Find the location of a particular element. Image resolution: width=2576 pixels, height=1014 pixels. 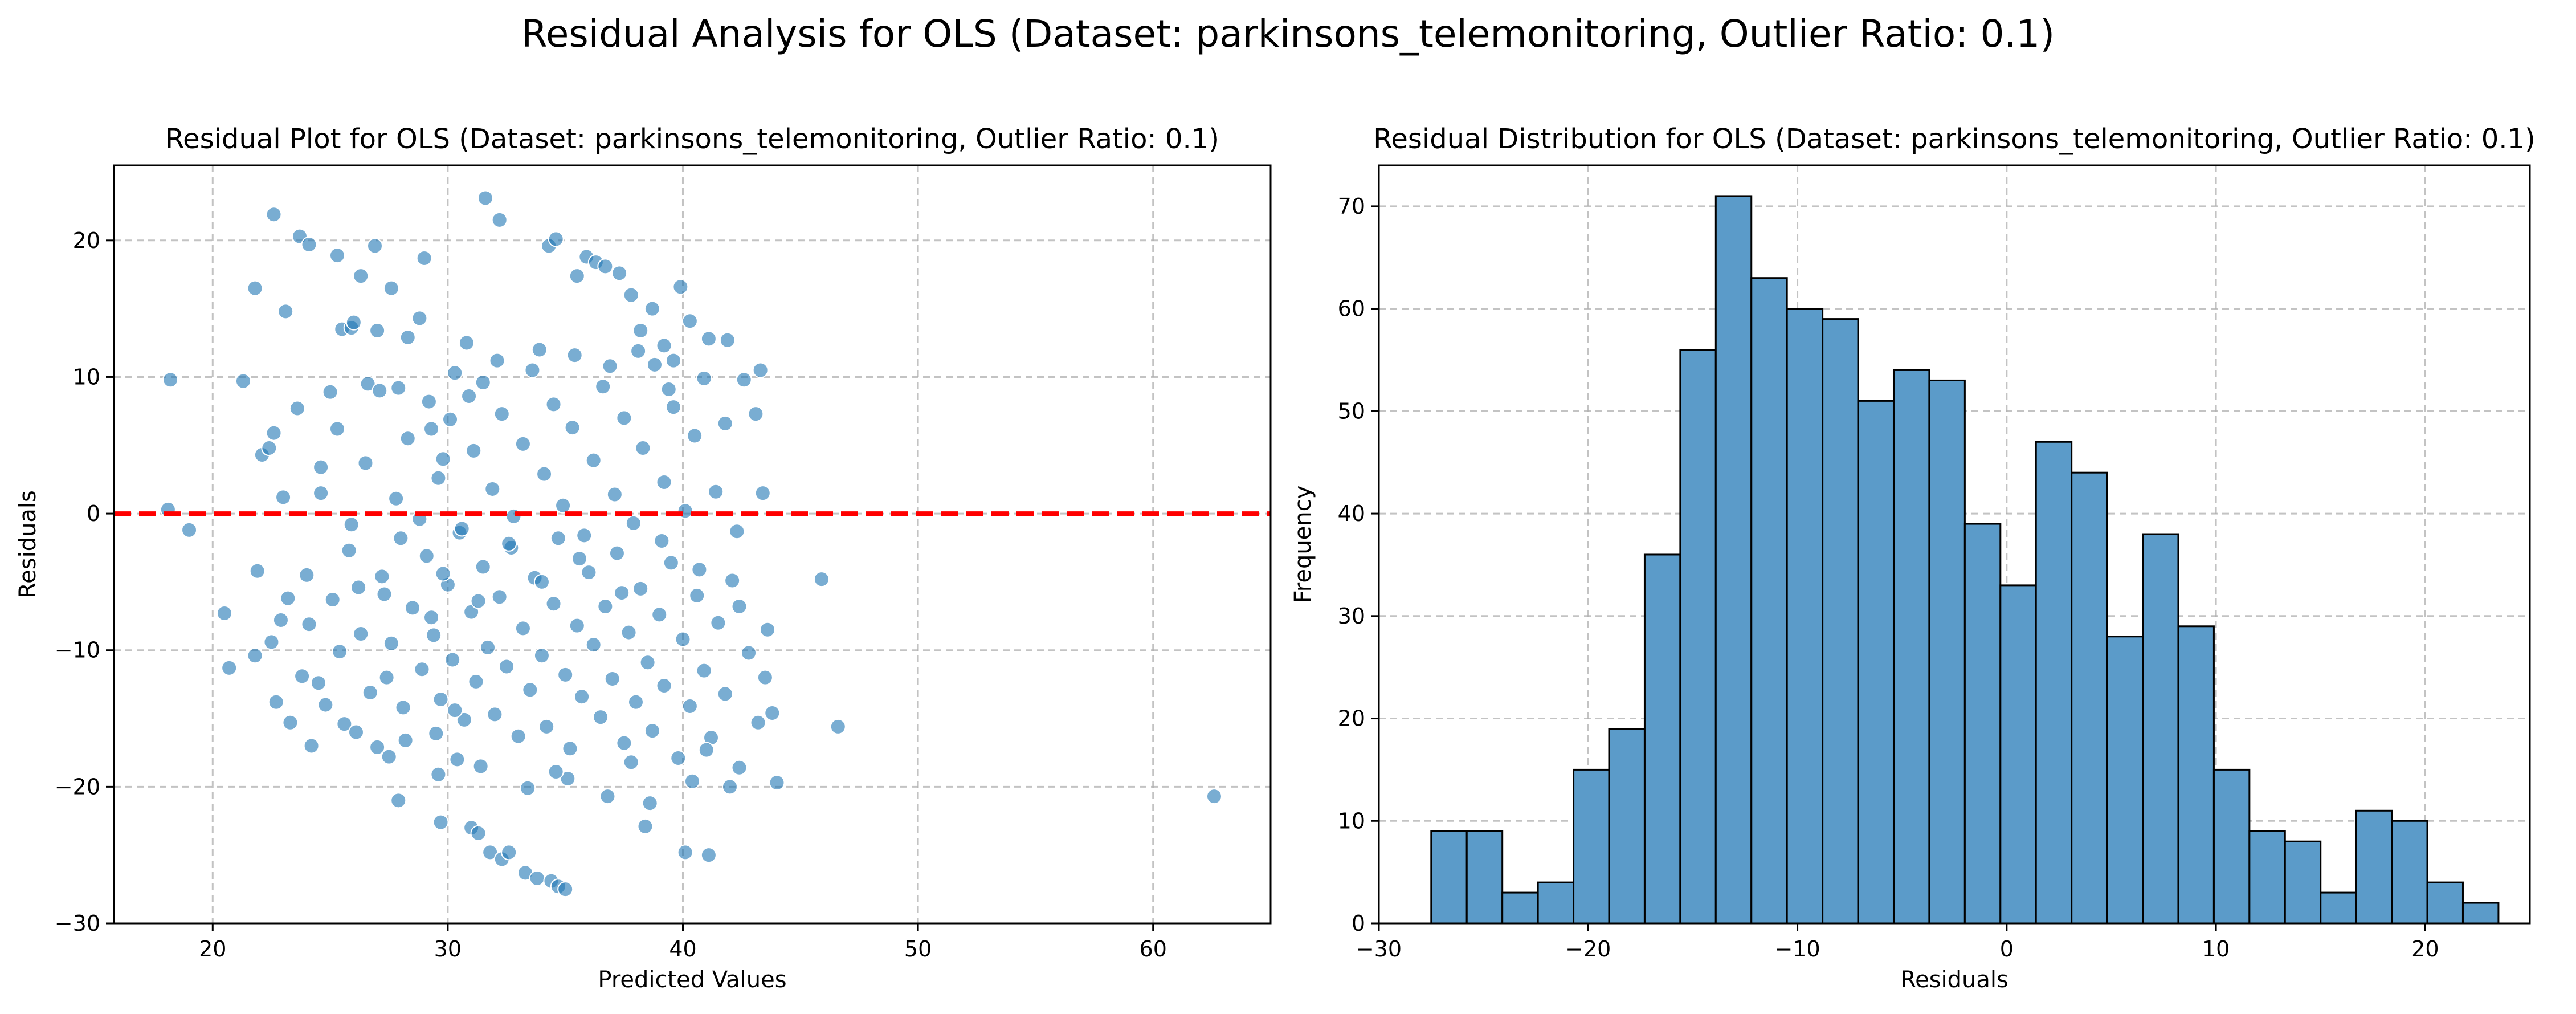

scatter-x-tick-label: 50 is located at coordinates (918, 949).